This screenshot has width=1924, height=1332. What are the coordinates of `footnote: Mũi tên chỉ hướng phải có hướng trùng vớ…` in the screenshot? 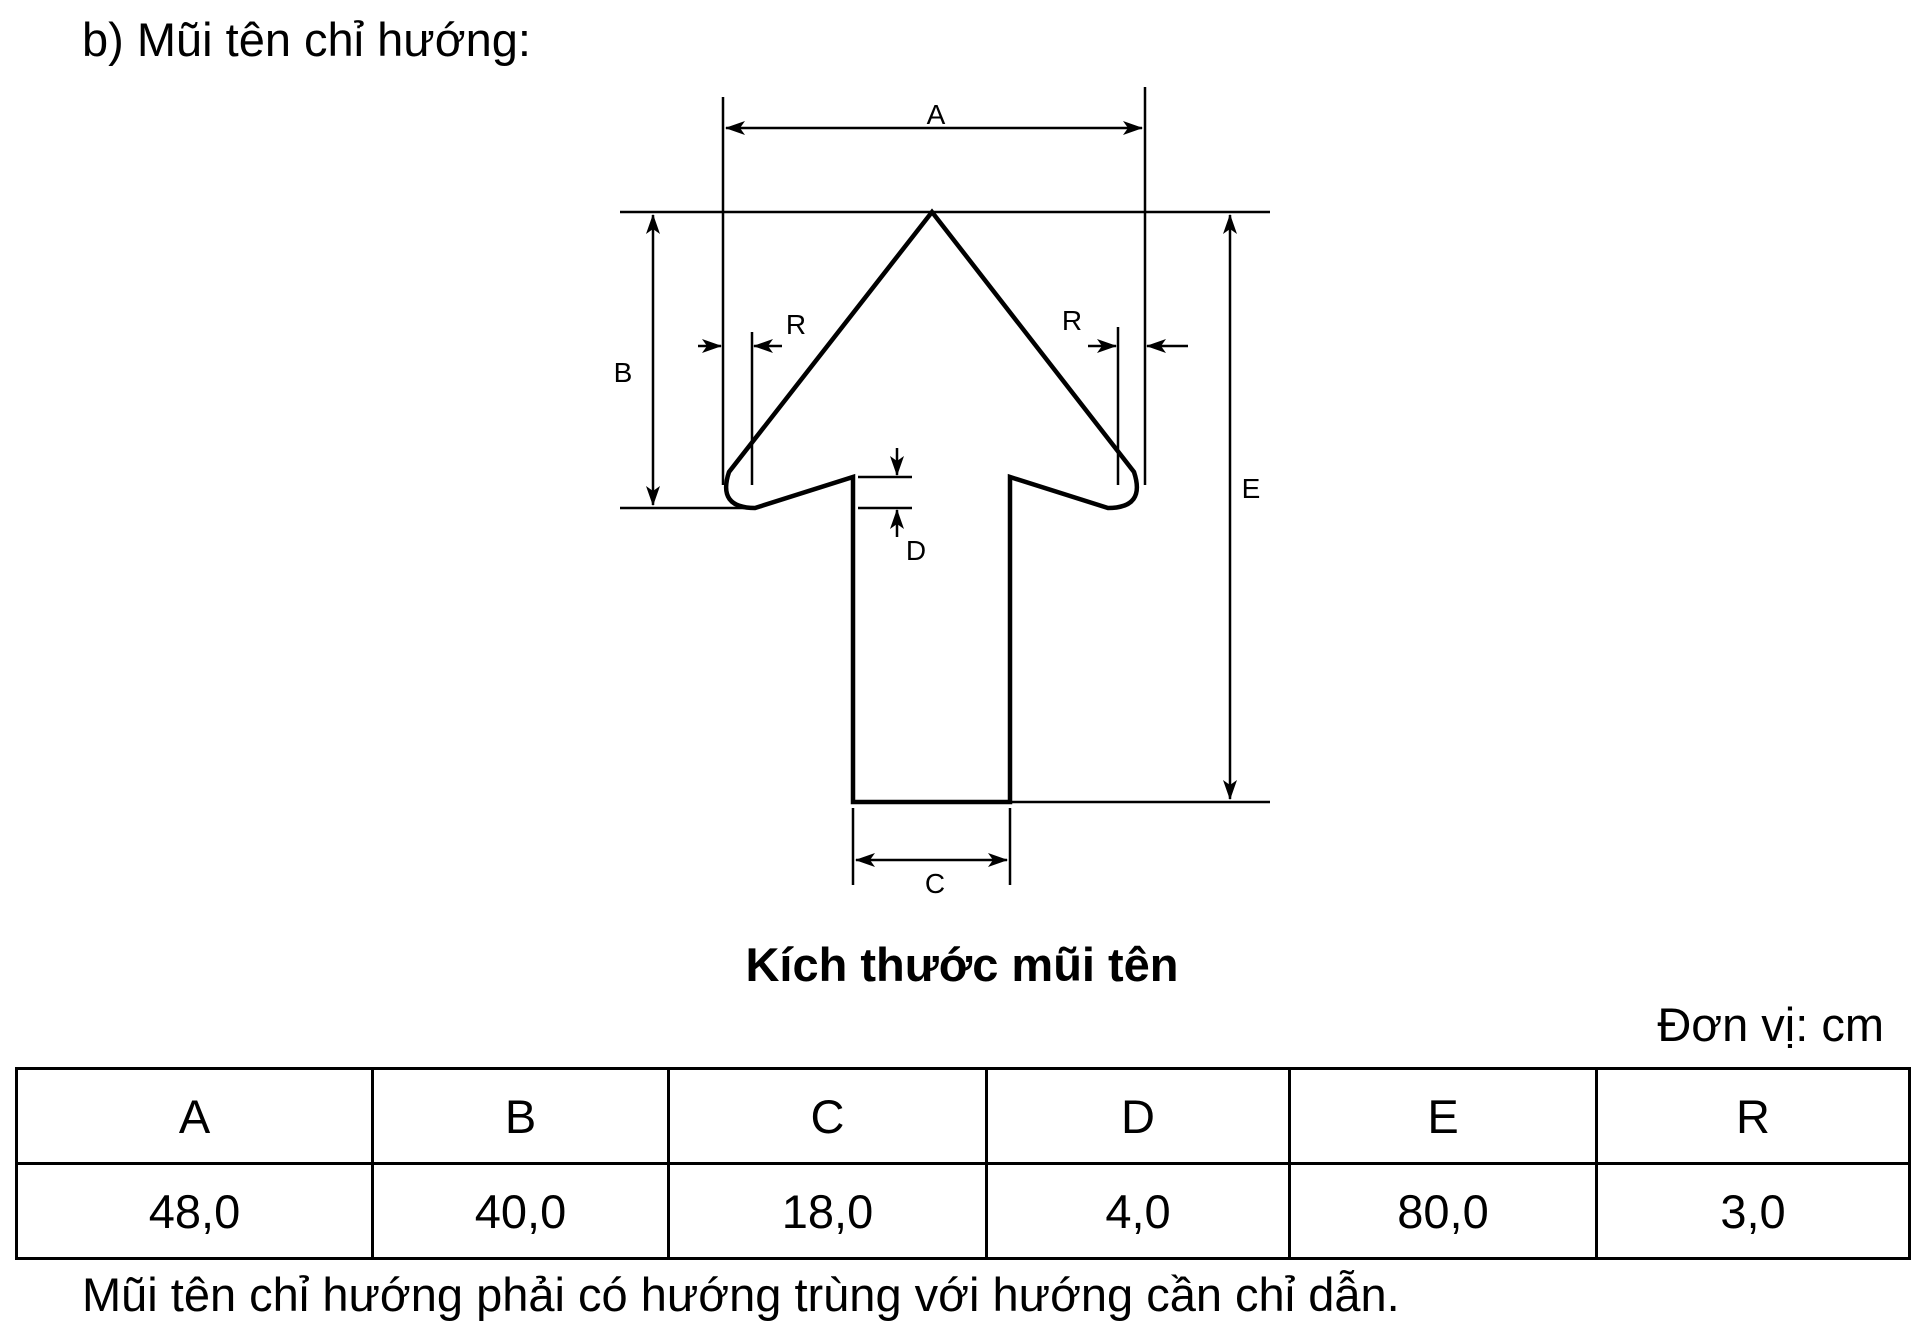 It's located at (741, 1294).